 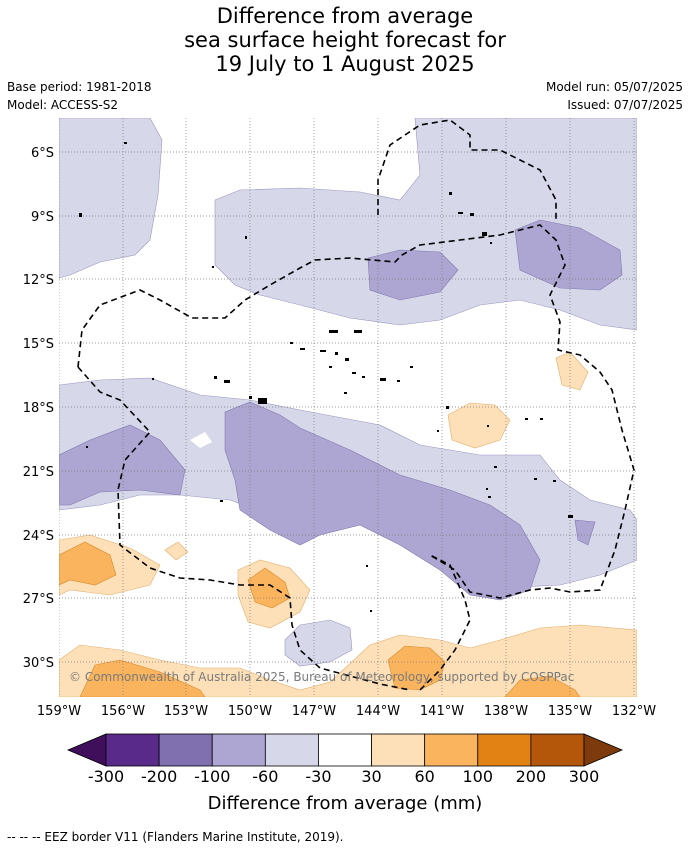 I want to click on lon-label: 147°W, so click(x=314, y=711).